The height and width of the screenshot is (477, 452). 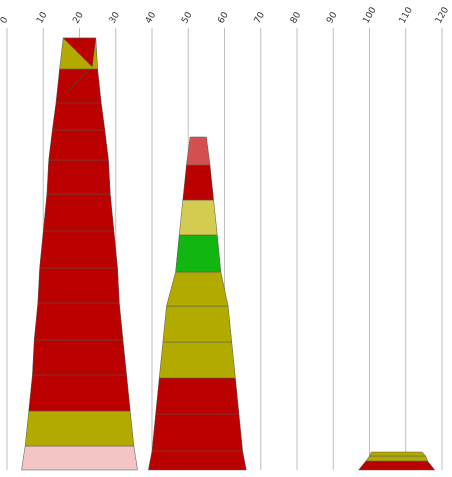 I want to click on x-tick-label-40: 40, so click(x=151, y=17).